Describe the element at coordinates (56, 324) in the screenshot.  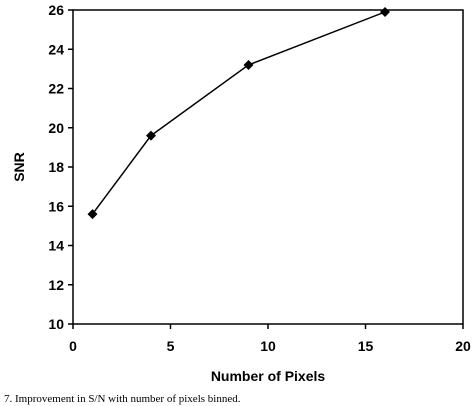
I see `y-tick-label: 10` at that location.